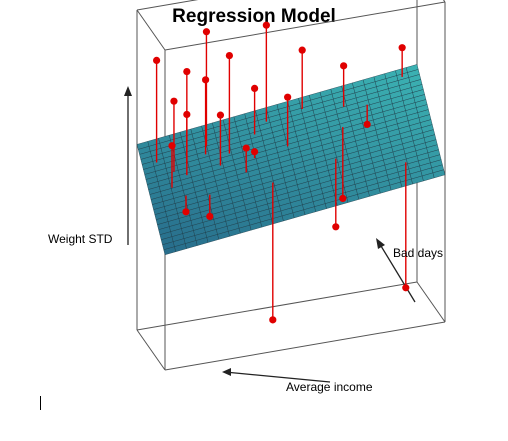 The width and height of the screenshot is (508, 441). What do you see at coordinates (277, 377) in the screenshot?
I see `x-axis-arrow` at bounding box center [277, 377].